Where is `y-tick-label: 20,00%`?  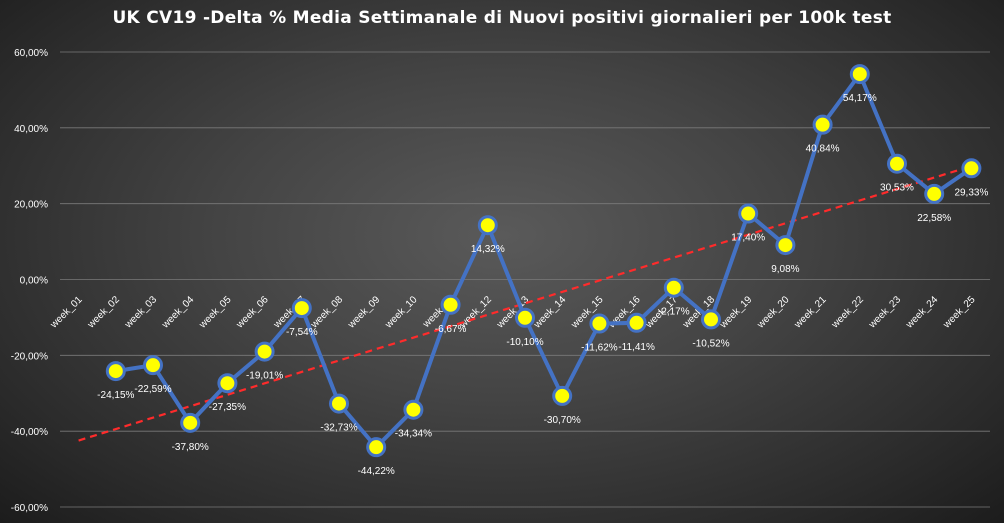
y-tick-label: 20,00% is located at coordinates (31, 205).